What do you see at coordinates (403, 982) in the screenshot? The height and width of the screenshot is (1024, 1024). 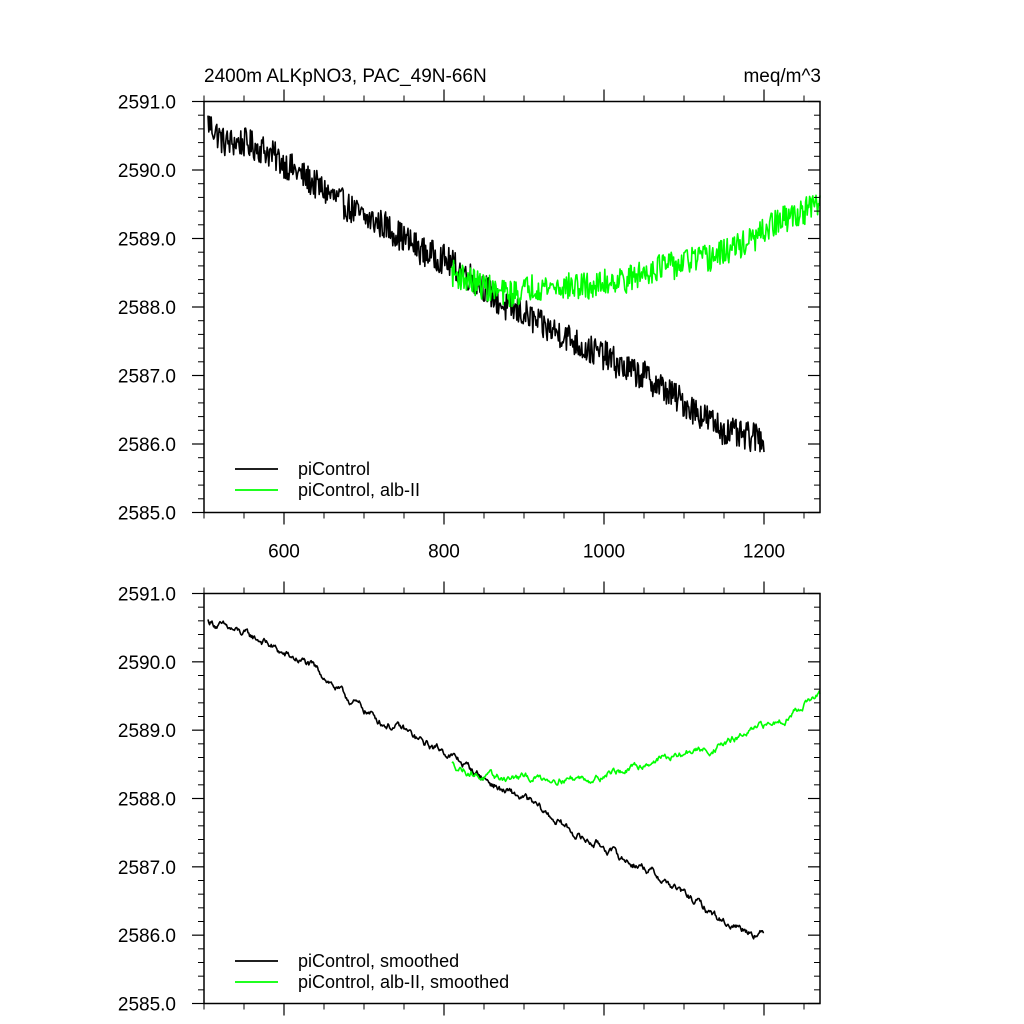 I see `bottom-legend-label-2: piControl, alb-II, smoothed` at bounding box center [403, 982].